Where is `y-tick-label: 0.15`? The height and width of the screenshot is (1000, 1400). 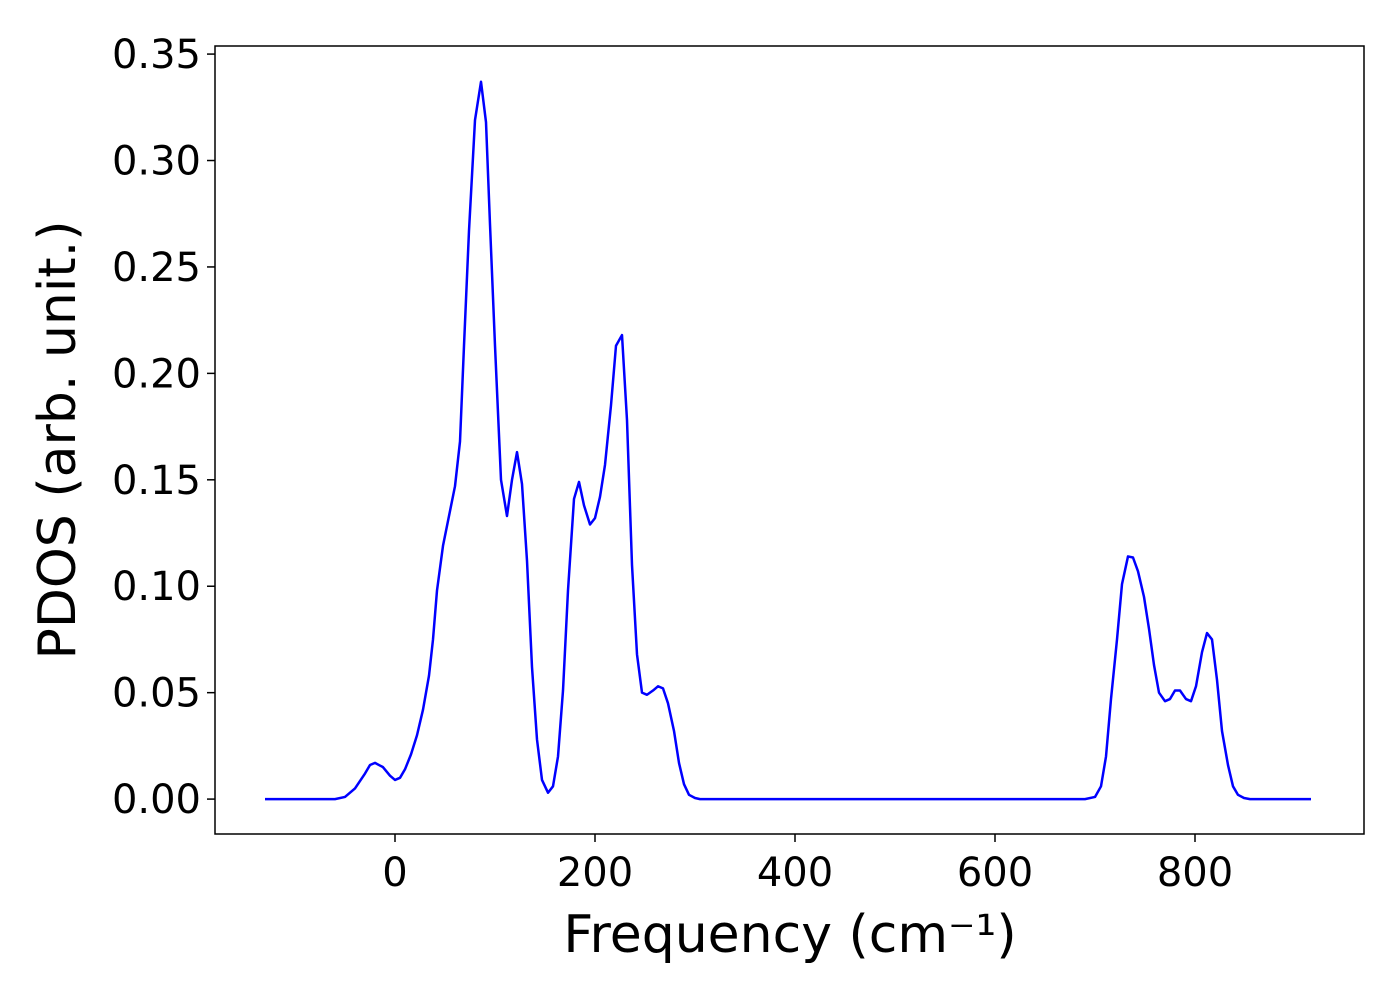
y-tick-label: 0.15 is located at coordinates (156, 481).